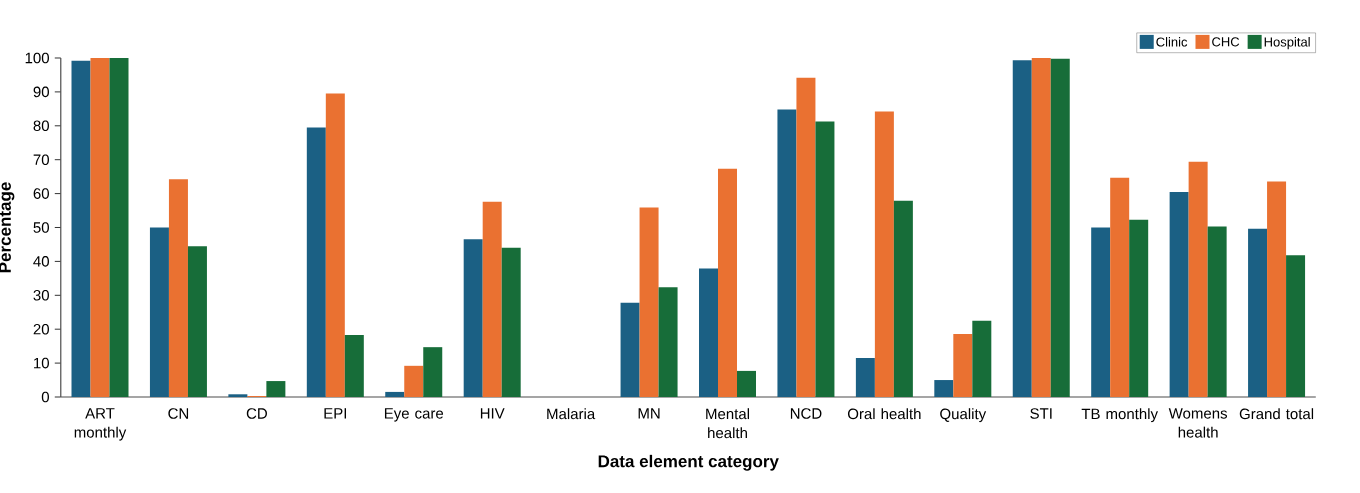  What do you see at coordinates (688, 462) in the screenshot?
I see `x-axis-title: Data element category` at bounding box center [688, 462].